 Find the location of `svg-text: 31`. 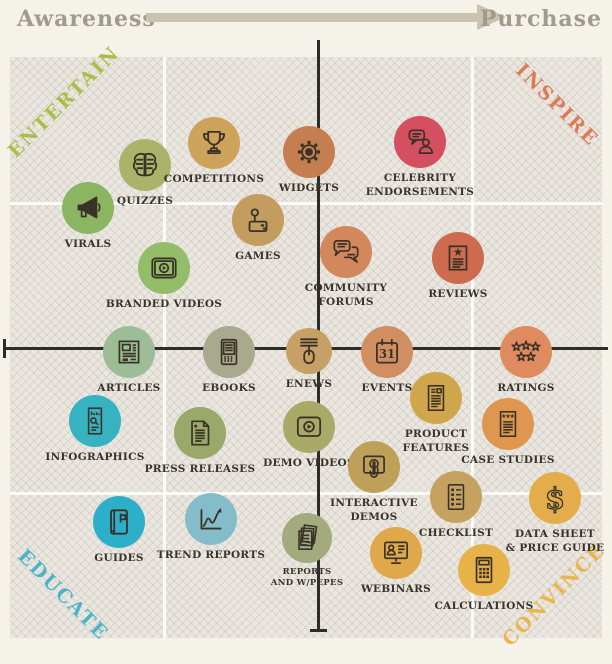

svg-text: 31 is located at coordinates (387, 354).